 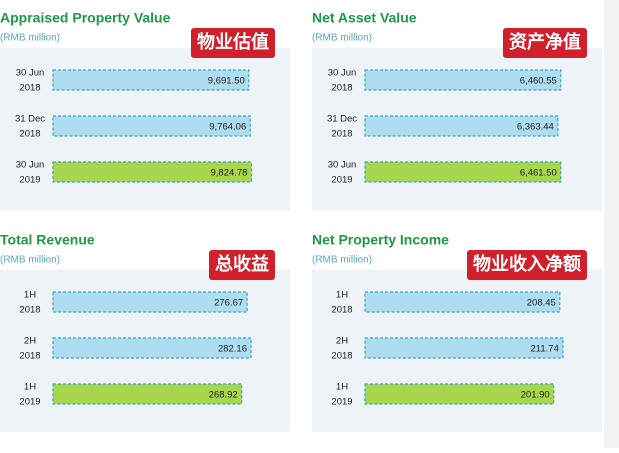 I want to click on value-label: 6,461.50, so click(x=538, y=173).